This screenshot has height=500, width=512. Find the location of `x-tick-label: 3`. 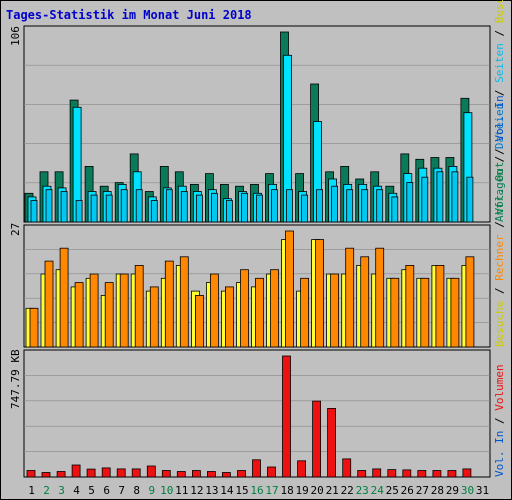

x-tick-label: 3 is located at coordinates (61, 490).